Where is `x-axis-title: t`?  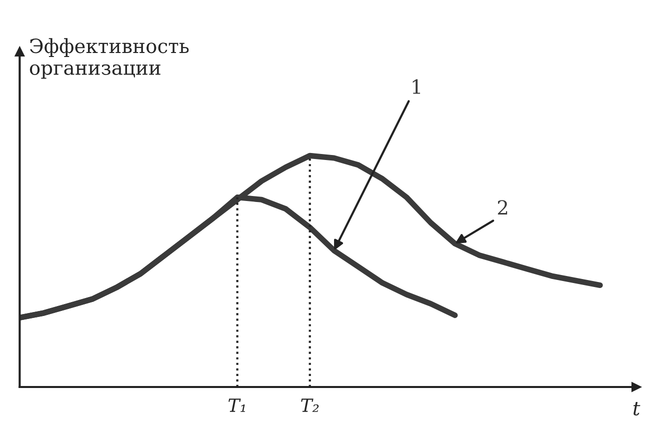
x-axis-title: t is located at coordinates (636, 409).